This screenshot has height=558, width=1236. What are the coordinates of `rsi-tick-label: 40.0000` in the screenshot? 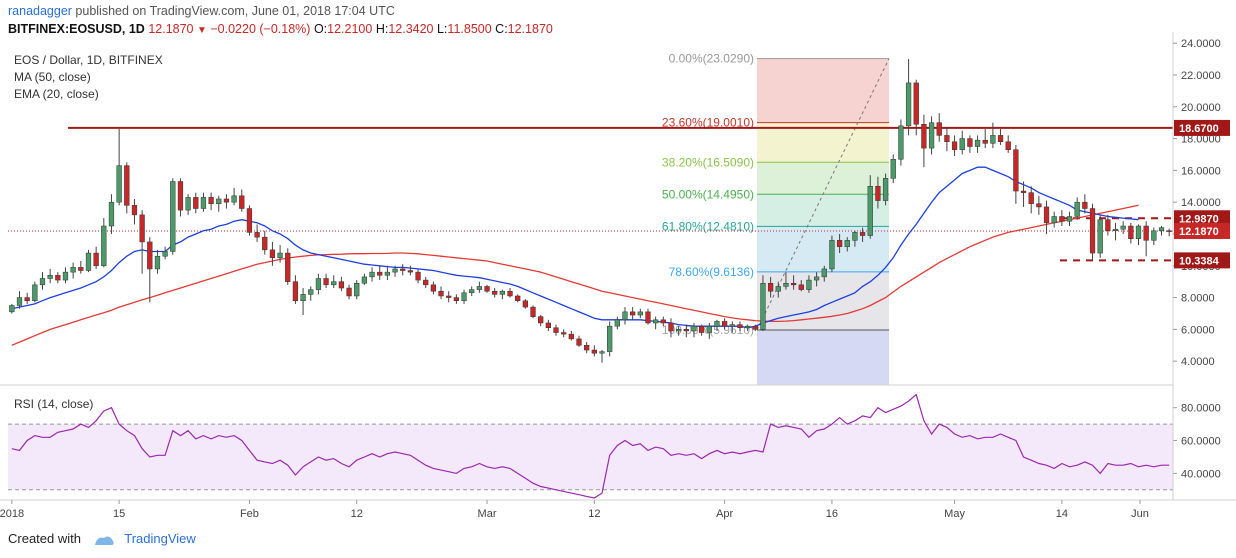 It's located at (1201, 474).